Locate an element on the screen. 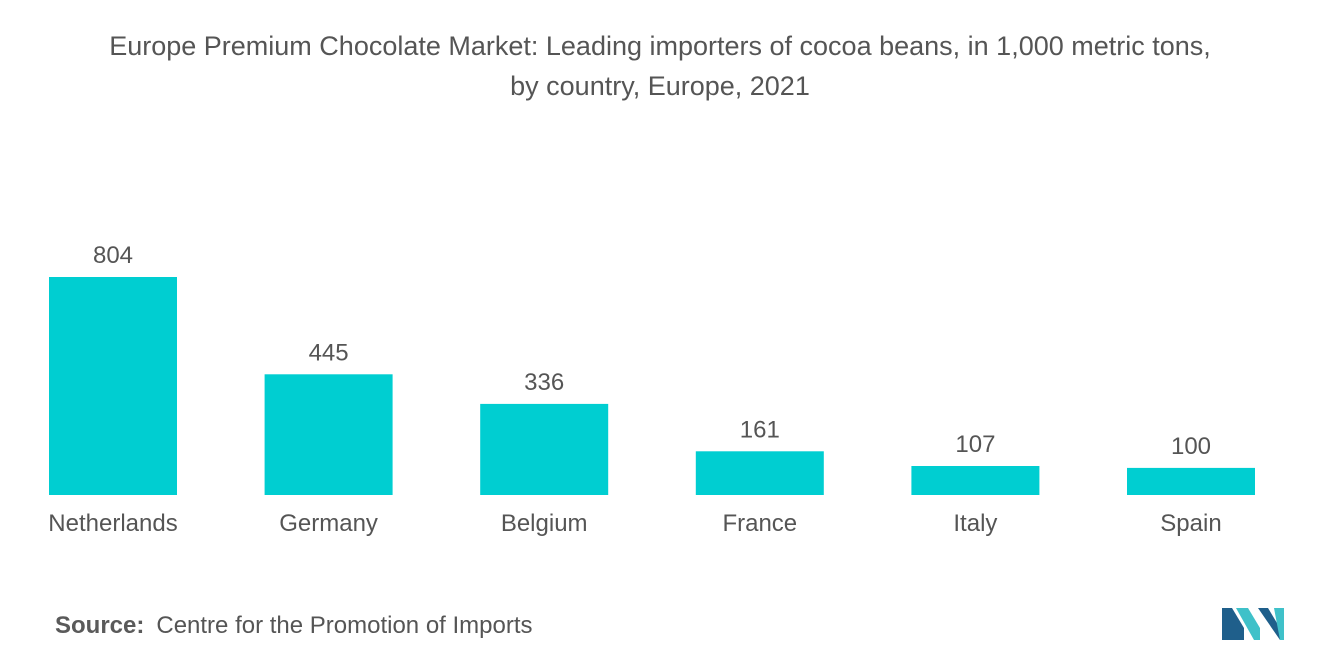 The height and width of the screenshot is (665, 1320). bar-italy is located at coordinates (975, 480).